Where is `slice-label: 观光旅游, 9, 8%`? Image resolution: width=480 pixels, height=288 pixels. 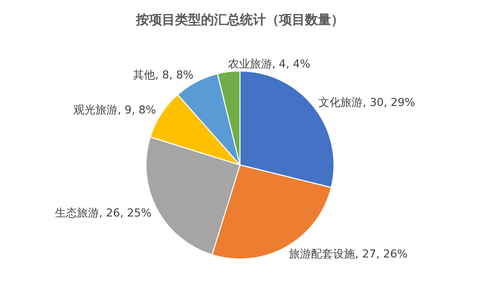 slice-label: 观光旅游, 9, 8% is located at coordinates (115, 109).